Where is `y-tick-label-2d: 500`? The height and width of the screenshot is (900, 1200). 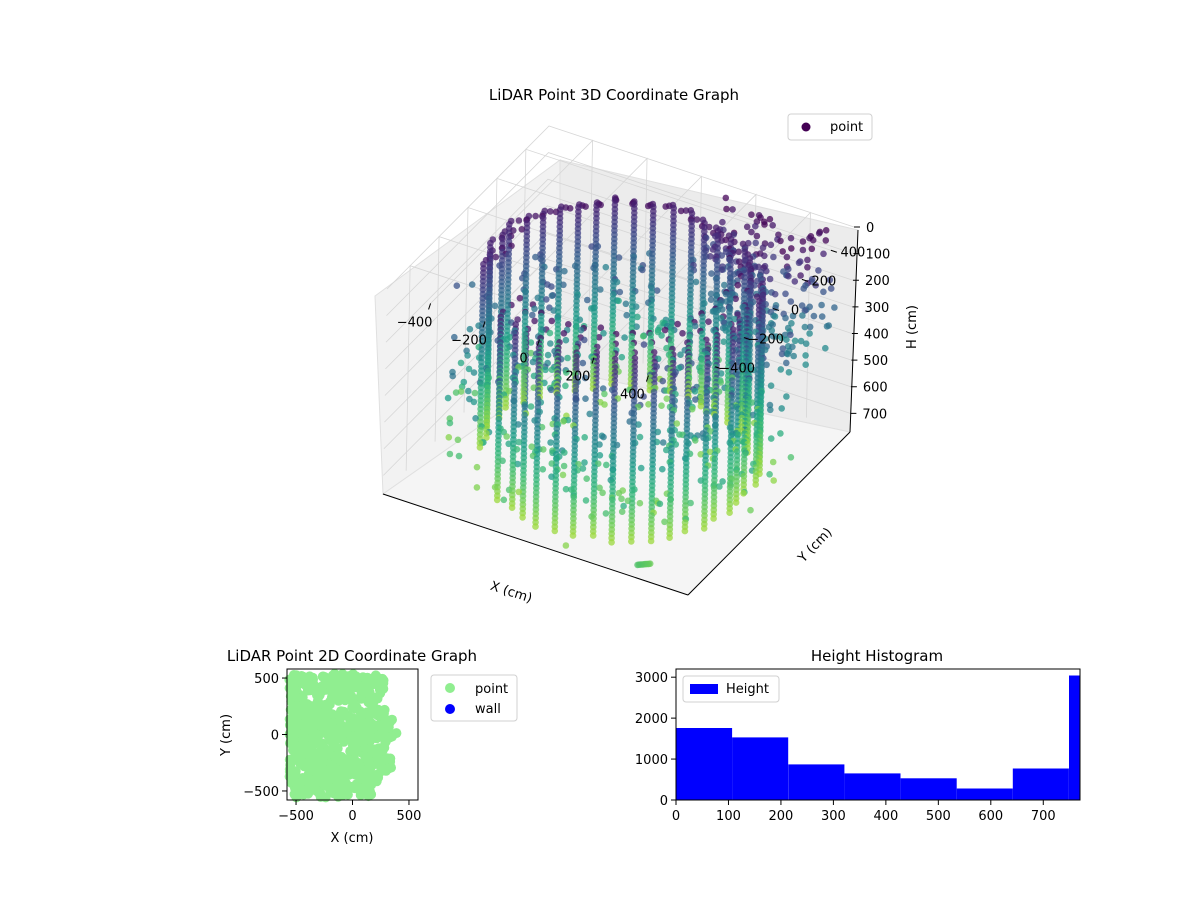
y-tick-label-2d: 500 is located at coordinates (266, 679).